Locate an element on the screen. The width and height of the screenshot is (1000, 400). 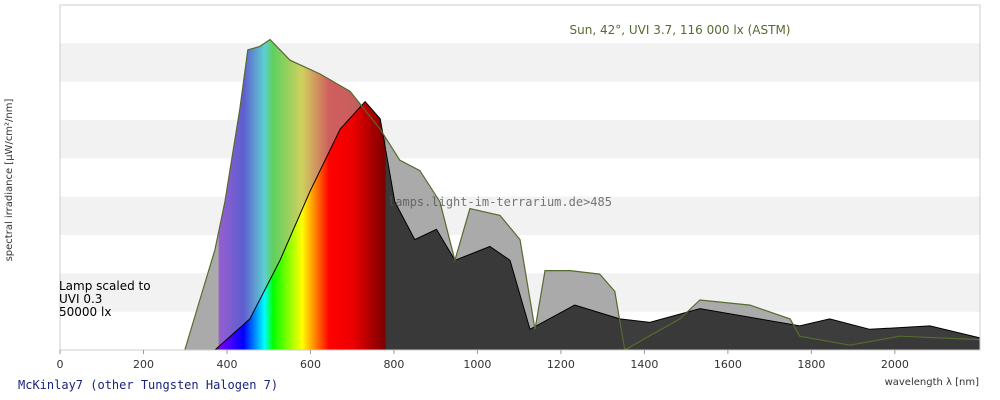
x-tick-label: 0 is located at coordinates (60, 364).